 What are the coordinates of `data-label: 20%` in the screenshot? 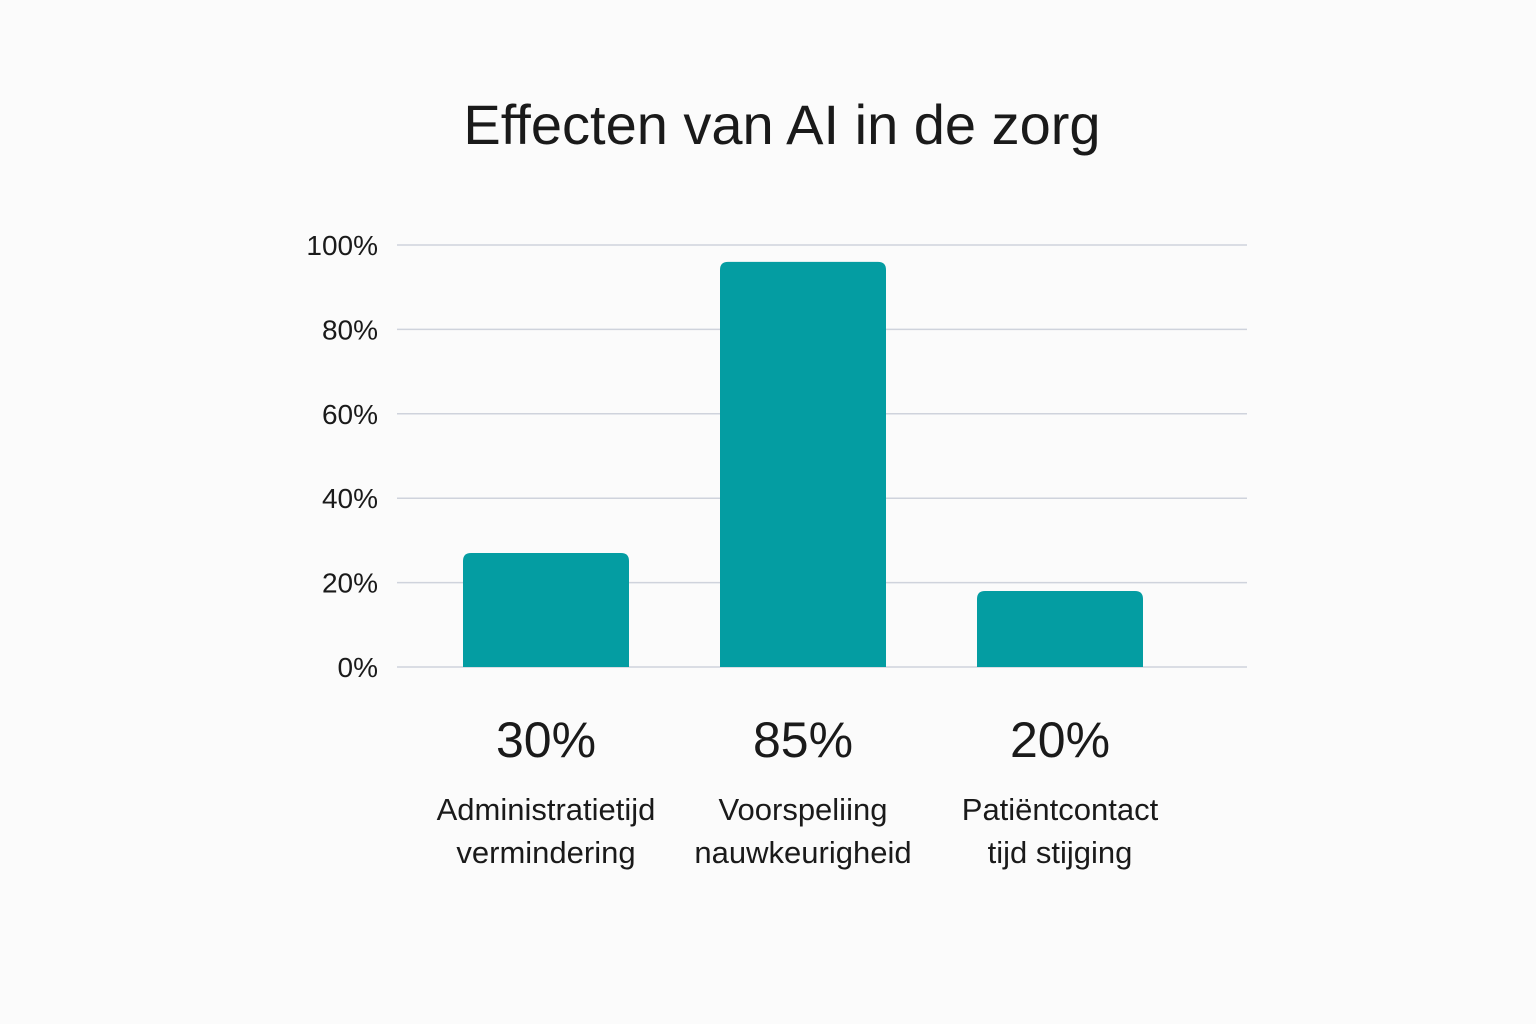 It's located at (1060, 740).